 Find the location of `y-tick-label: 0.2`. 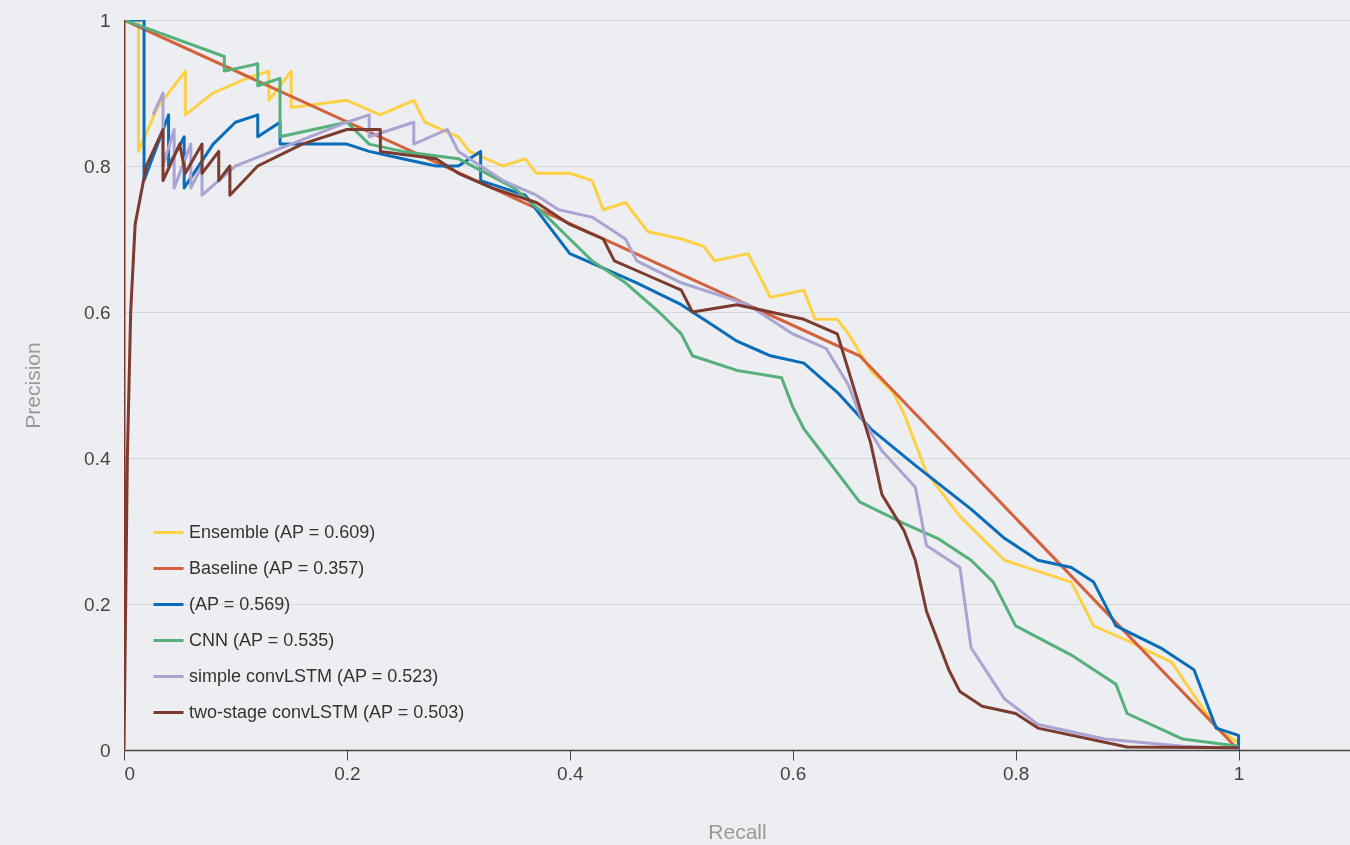

y-tick-label: 0.2 is located at coordinates (97, 604).